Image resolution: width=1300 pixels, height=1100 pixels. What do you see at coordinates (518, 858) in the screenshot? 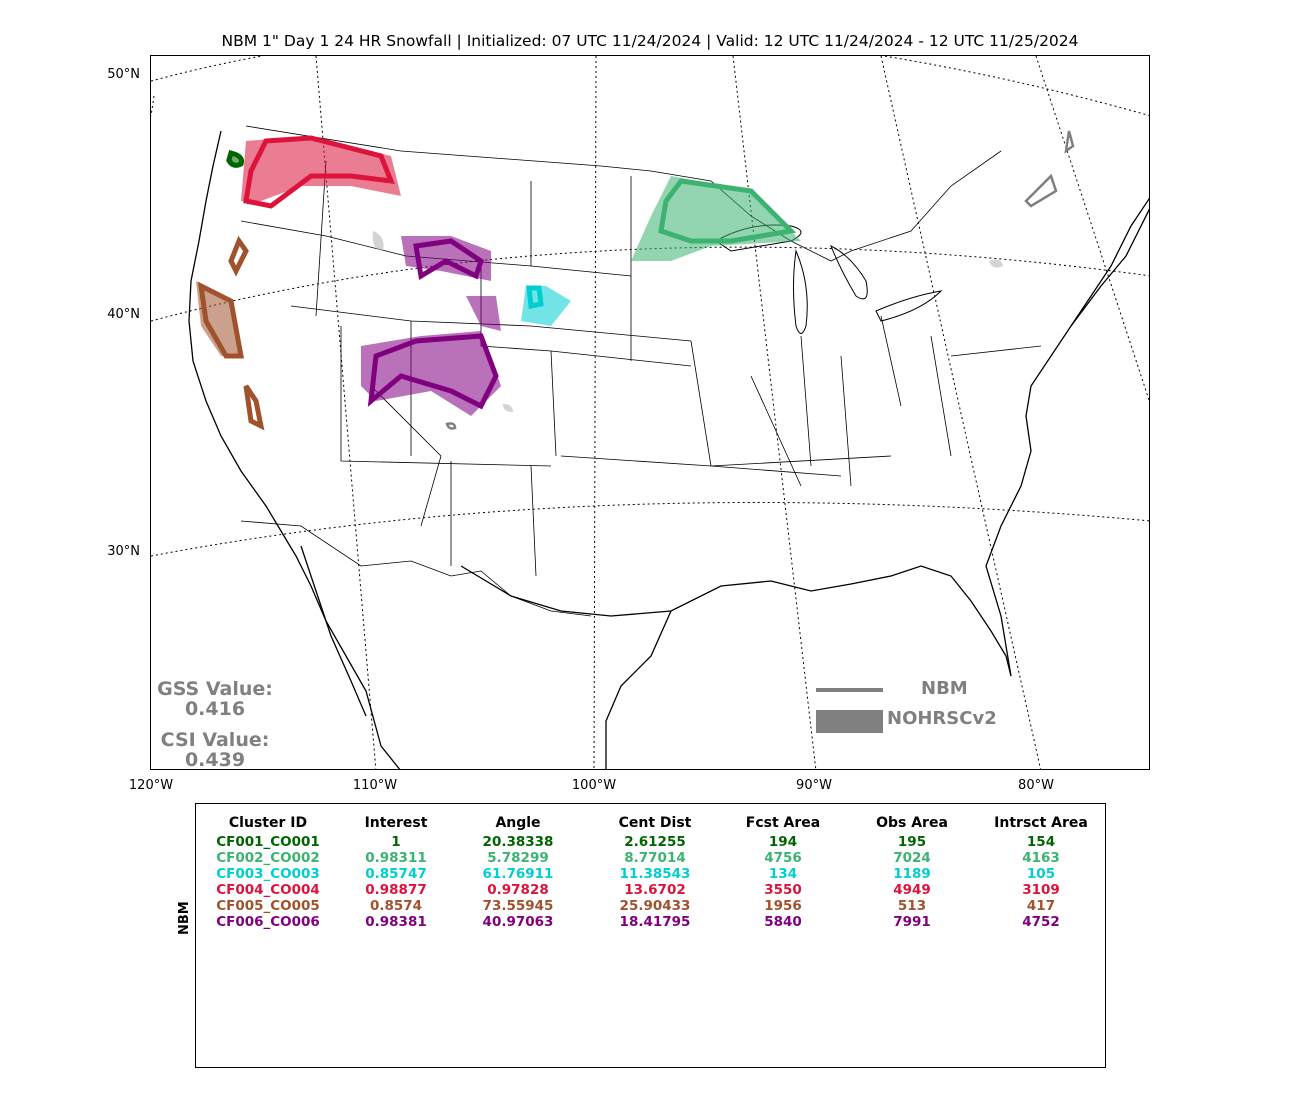
I see `table-cell-r2-c3: 5.78299` at bounding box center [518, 858].